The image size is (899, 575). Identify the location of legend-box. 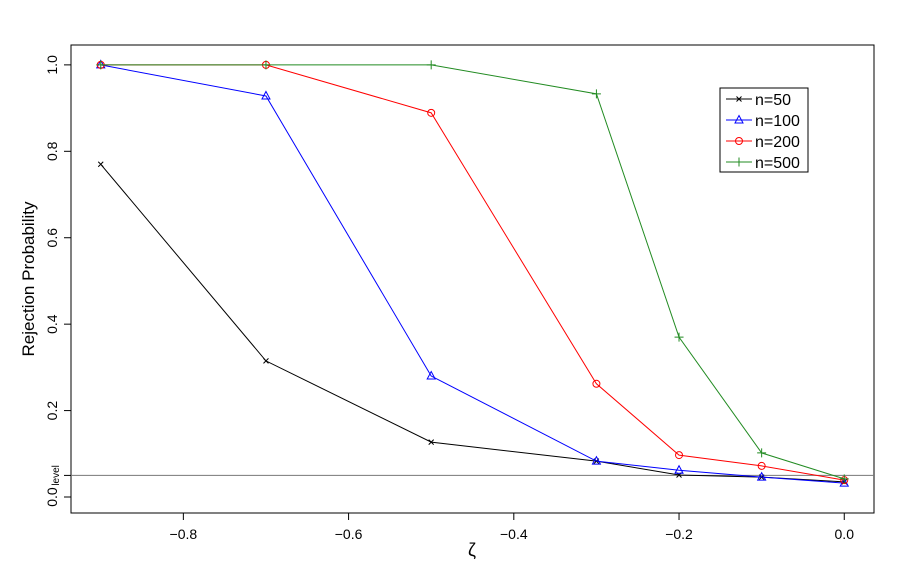
(764, 130).